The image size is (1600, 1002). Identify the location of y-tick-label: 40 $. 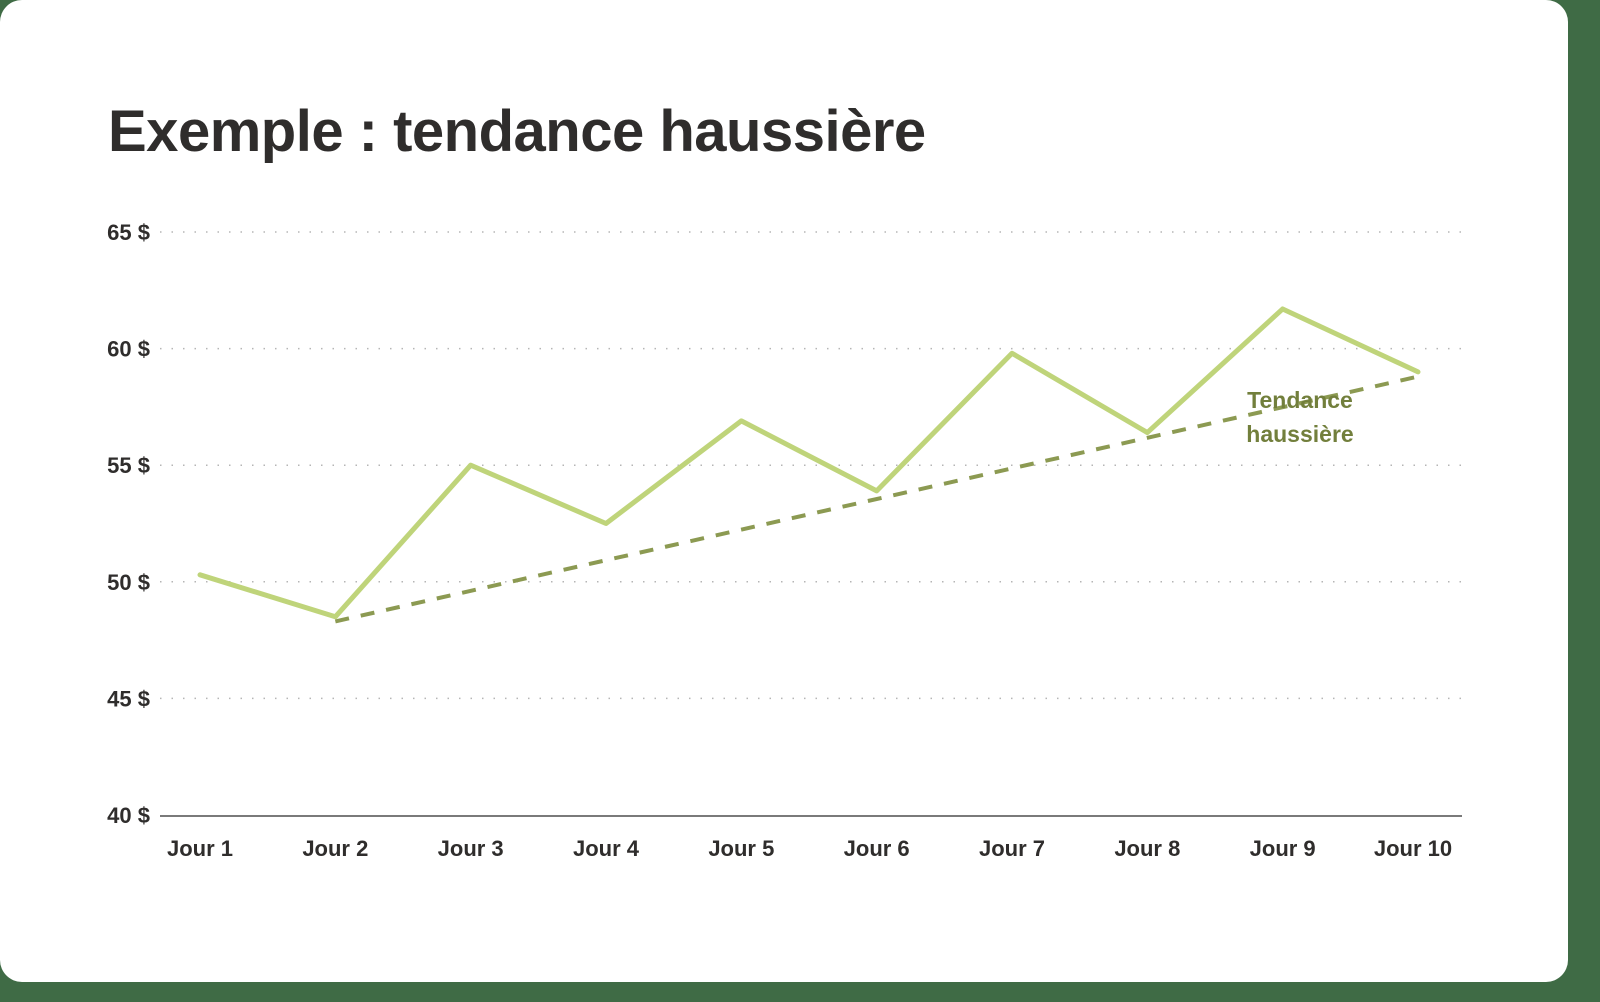
(128, 815).